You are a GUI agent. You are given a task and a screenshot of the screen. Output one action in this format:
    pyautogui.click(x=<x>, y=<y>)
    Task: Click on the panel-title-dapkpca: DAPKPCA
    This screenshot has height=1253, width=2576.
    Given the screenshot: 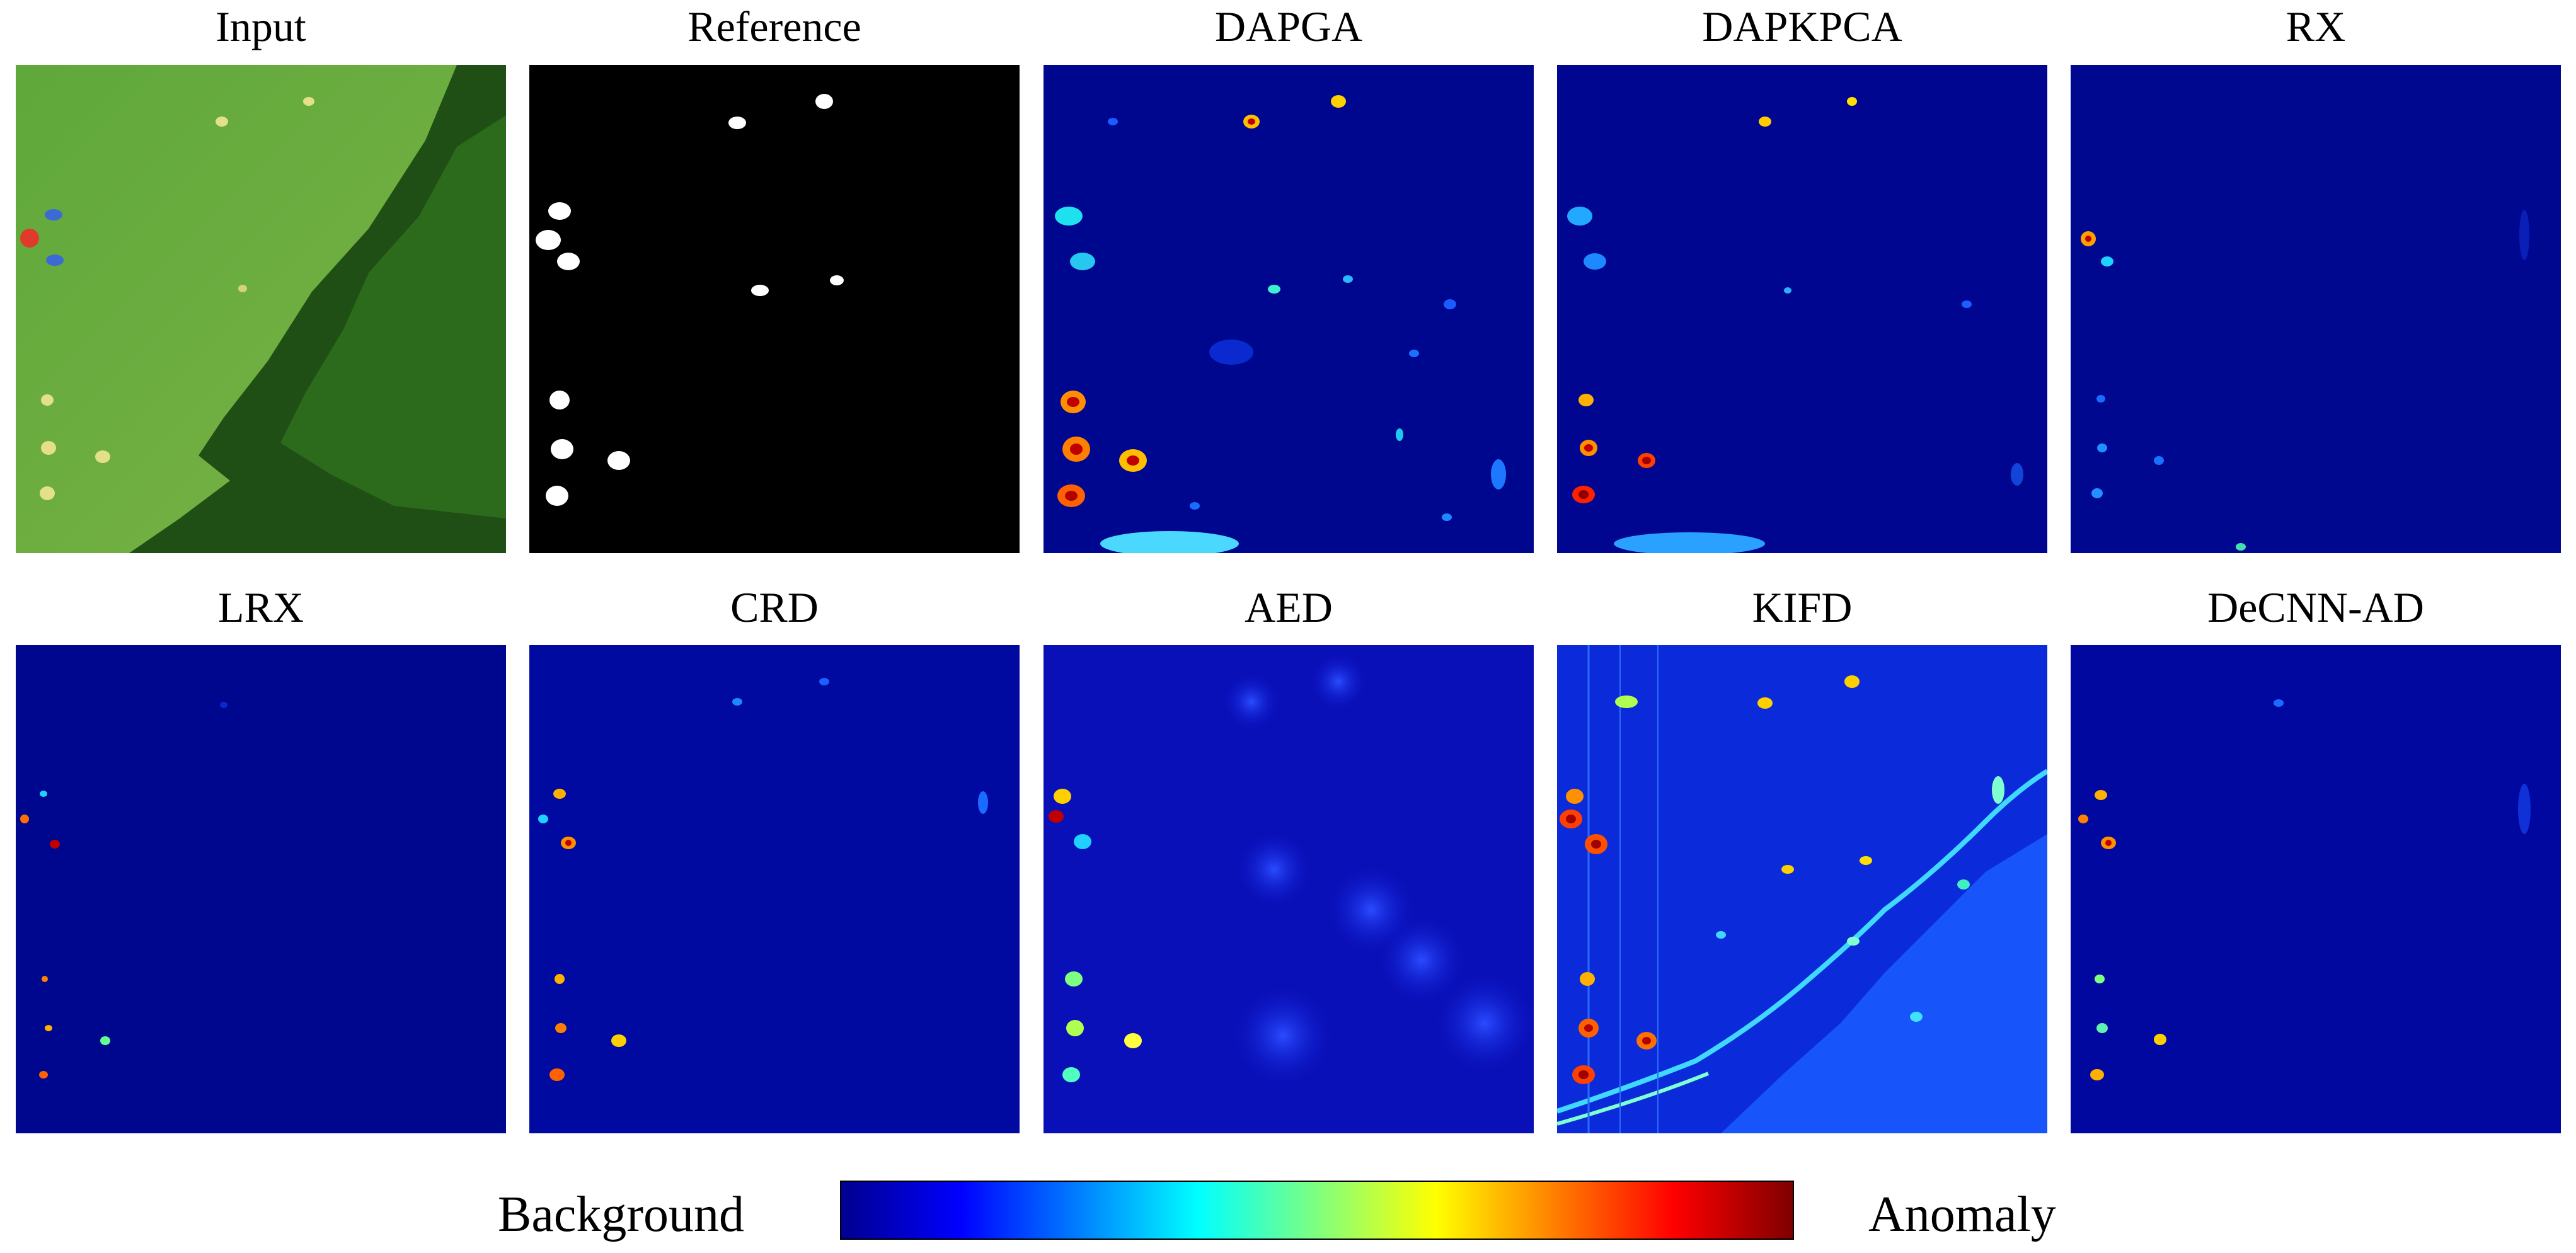 What is the action you would take?
    pyautogui.click(x=1802, y=26)
    